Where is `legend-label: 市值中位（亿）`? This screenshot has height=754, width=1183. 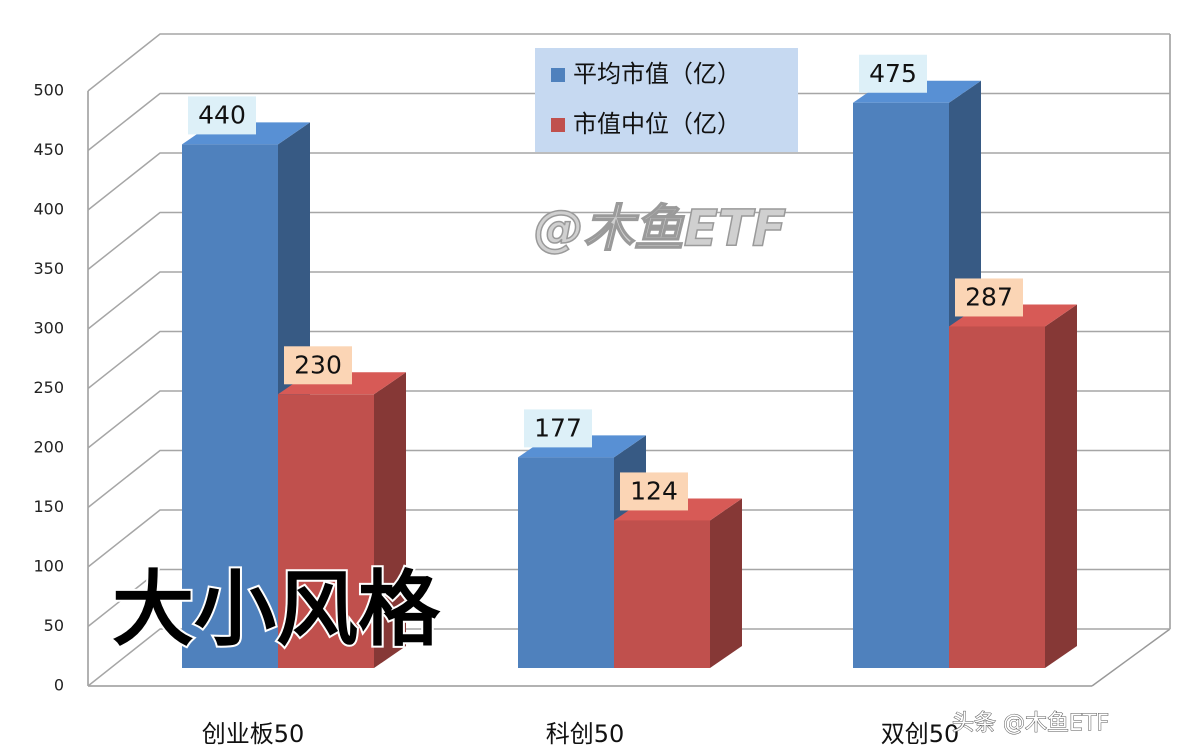
legend-label: 市值中位（亿） is located at coordinates (657, 124).